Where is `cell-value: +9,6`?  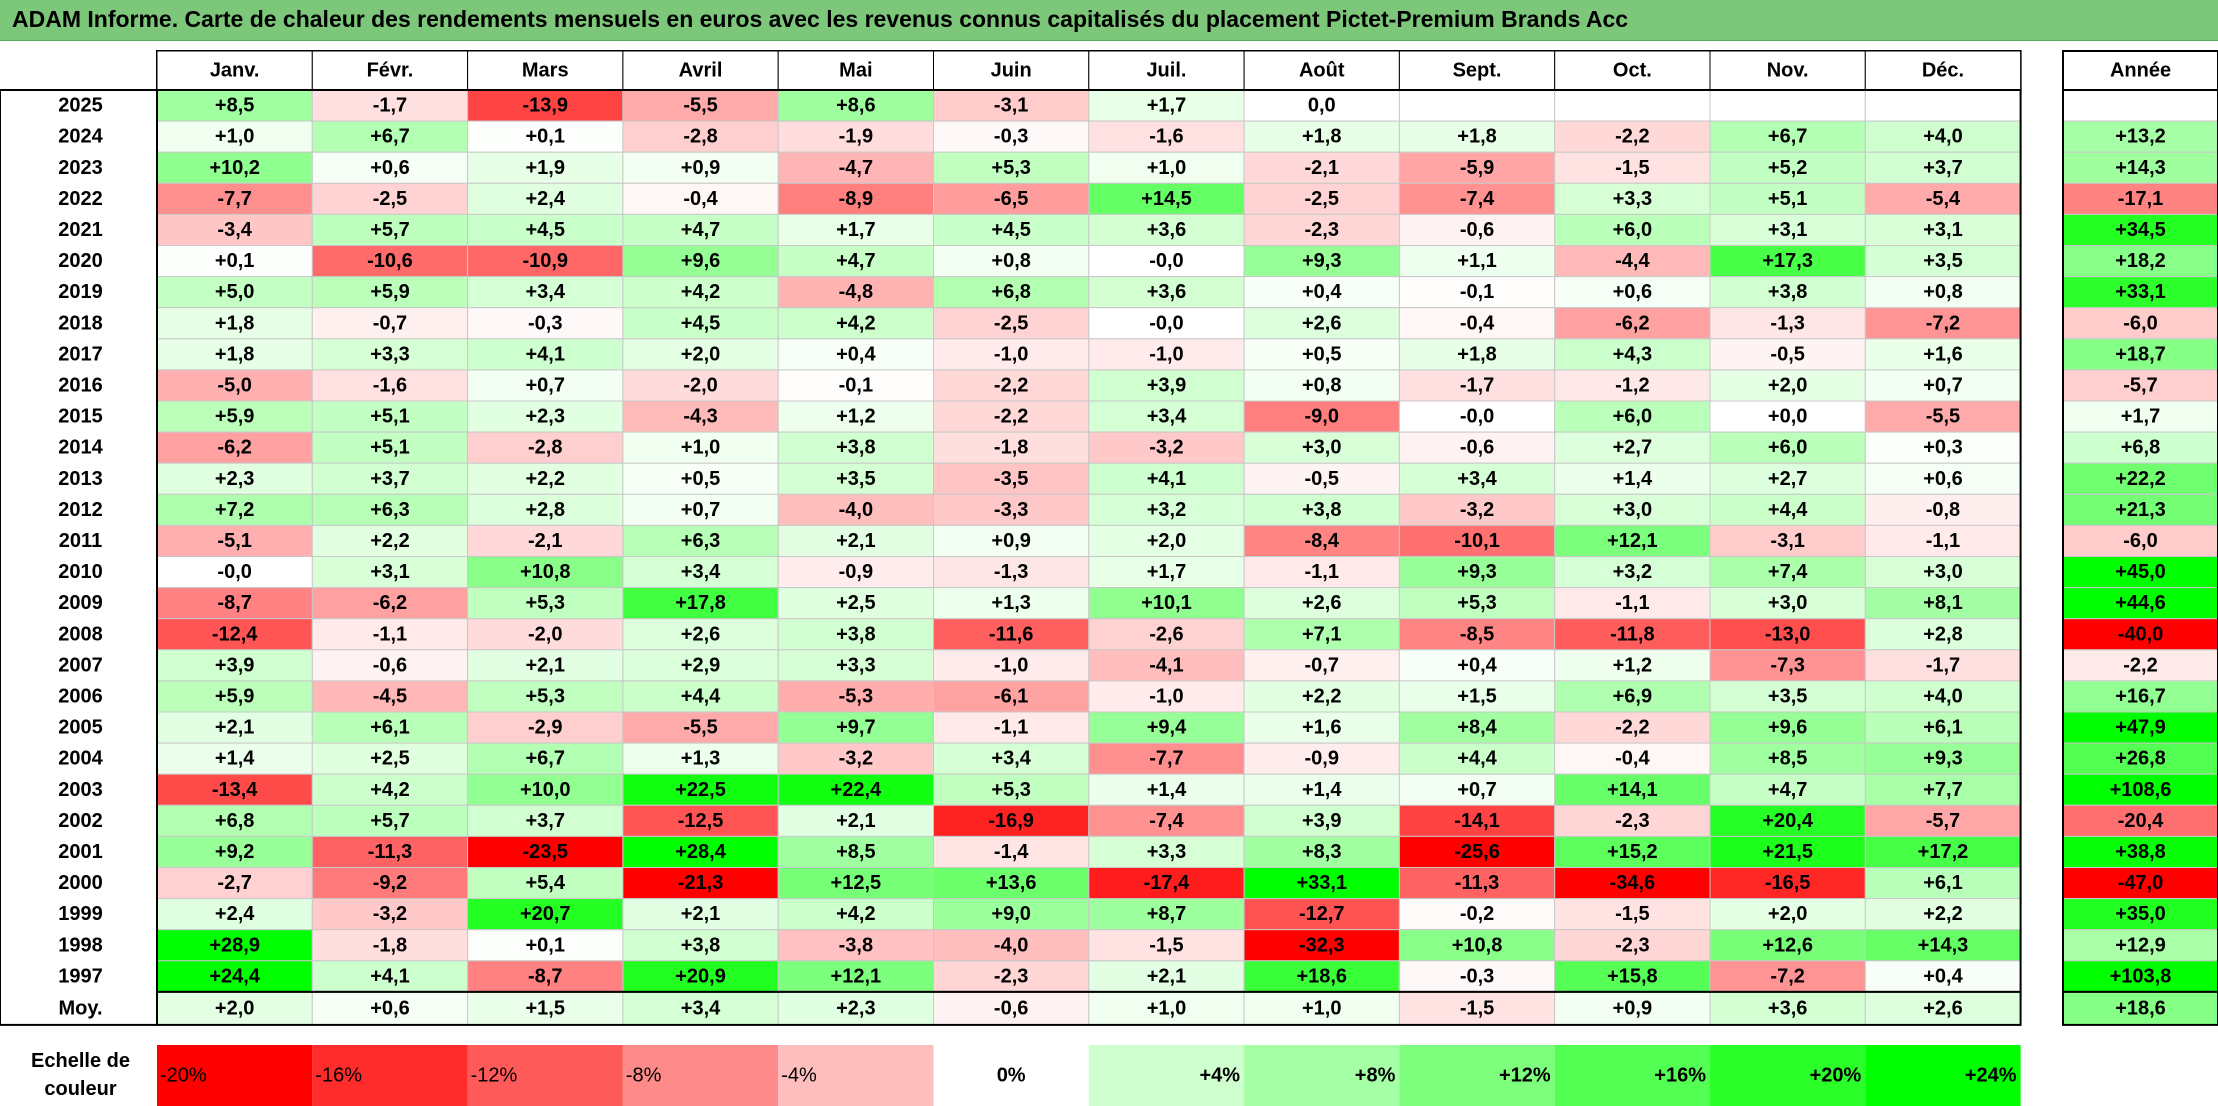
cell-value: +9,6 is located at coordinates (700, 261).